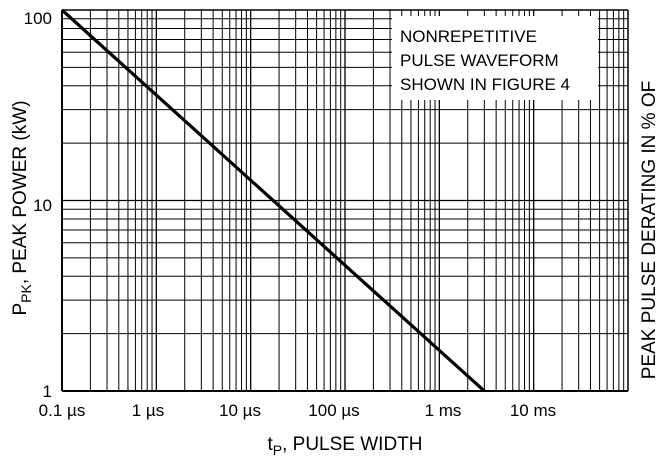  What do you see at coordinates (333, 410) in the screenshot?
I see `x-tick-label-3: 100 µs` at bounding box center [333, 410].